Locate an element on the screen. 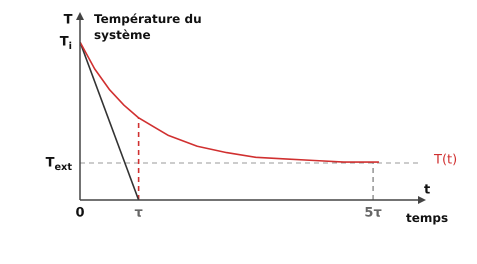  y-axis-title: T is located at coordinates (68, 20).